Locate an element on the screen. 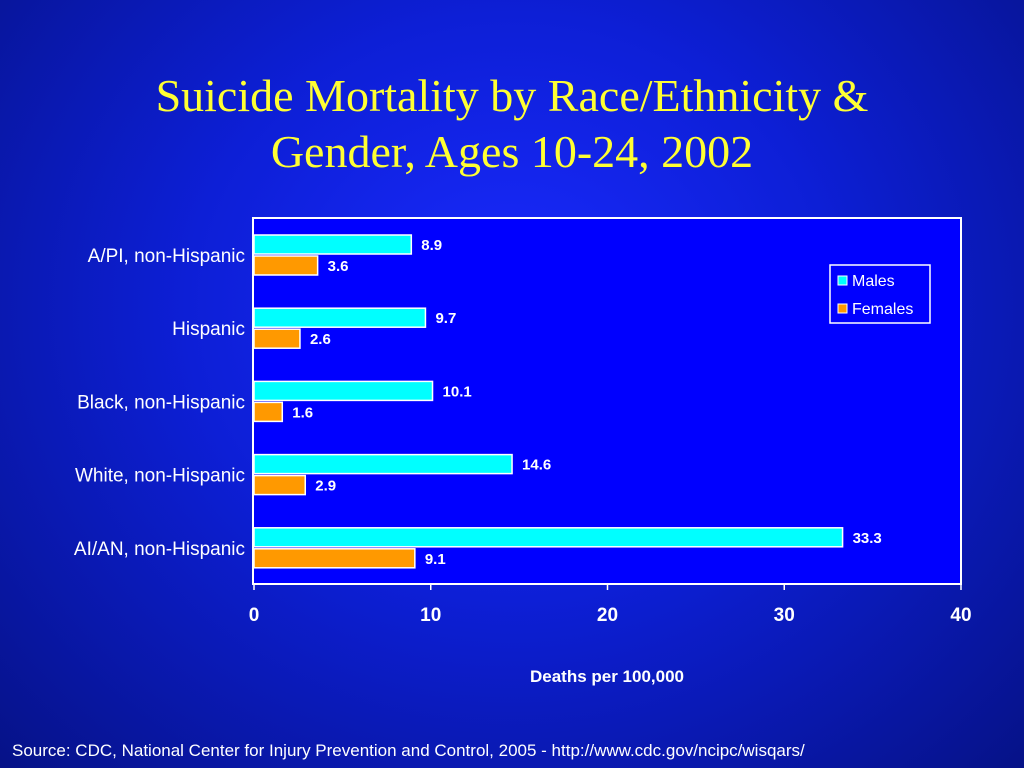 The height and width of the screenshot is (768, 1024). data-label-males: 9.7 is located at coordinates (445, 318).